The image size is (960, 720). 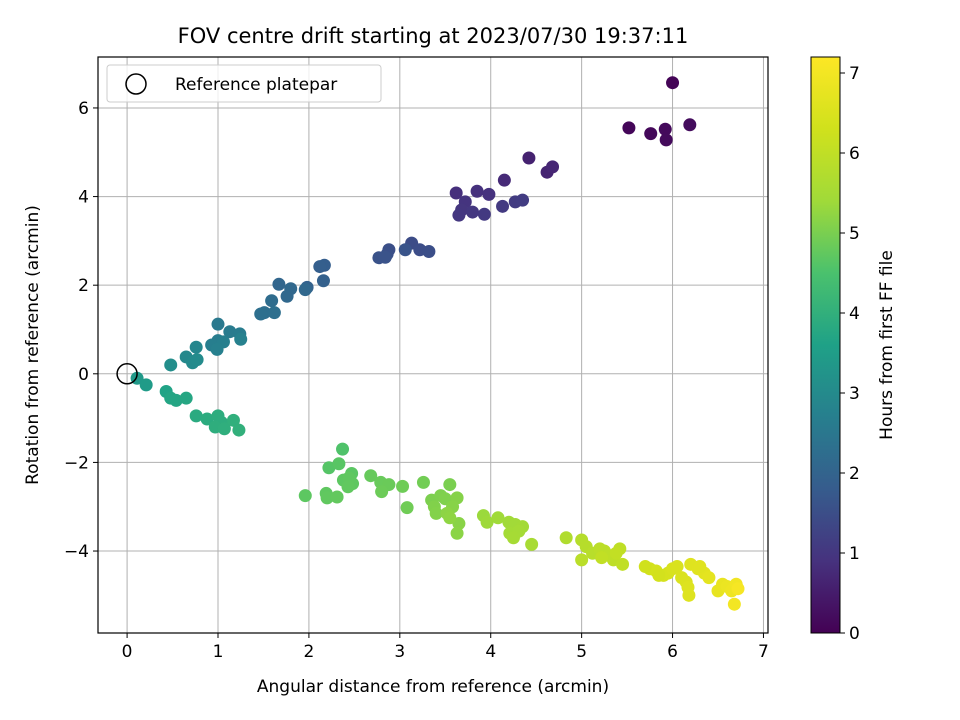 What do you see at coordinates (887, 345) in the screenshot?
I see `colorbar-label: Hours from first FF file` at bounding box center [887, 345].